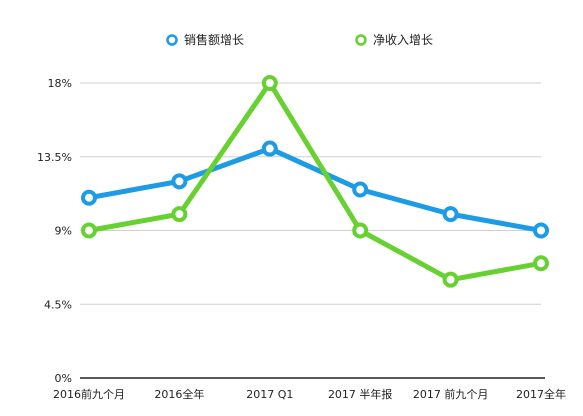 The width and height of the screenshot is (583, 416). What do you see at coordinates (269, 394) in the screenshot?
I see `x-tick-label: 2017 Q1` at bounding box center [269, 394].